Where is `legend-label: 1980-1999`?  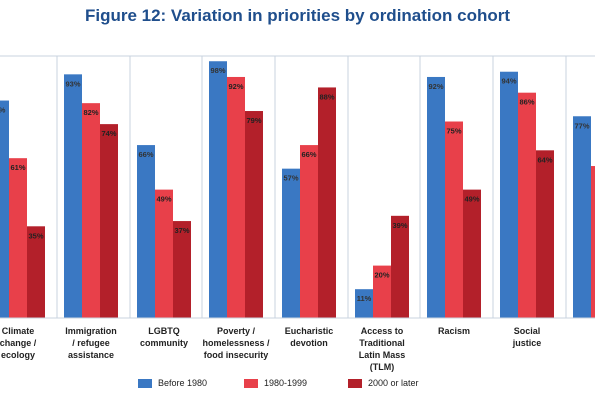
legend-label: 1980-1999 is located at coordinates (286, 383).